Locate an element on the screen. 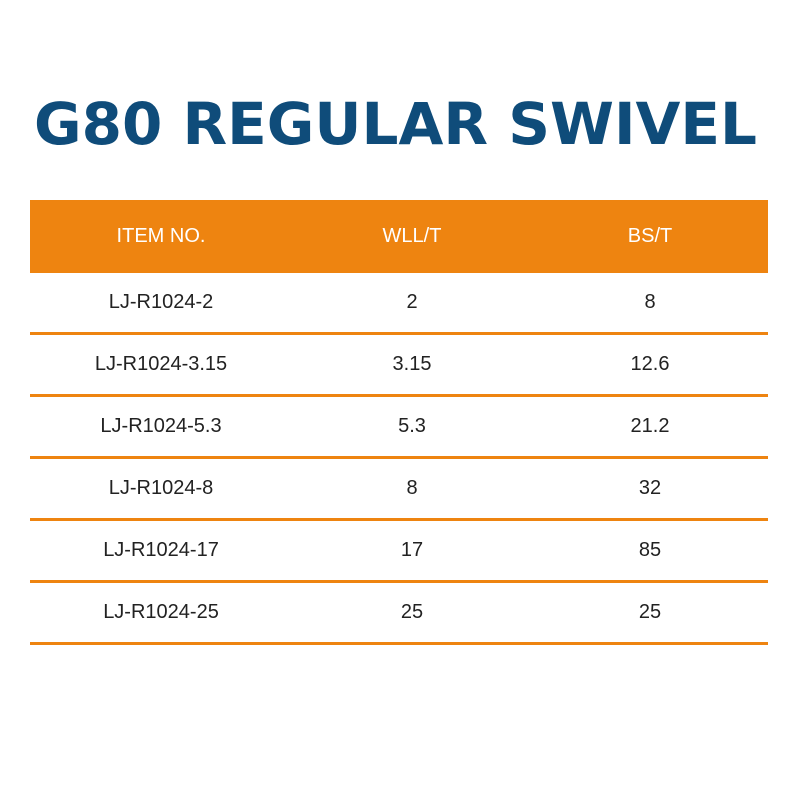 Image resolution: width=800 pixels, height=800 pixels. table-header: ITEM NO. WLL/T BS/T is located at coordinates (399, 236).